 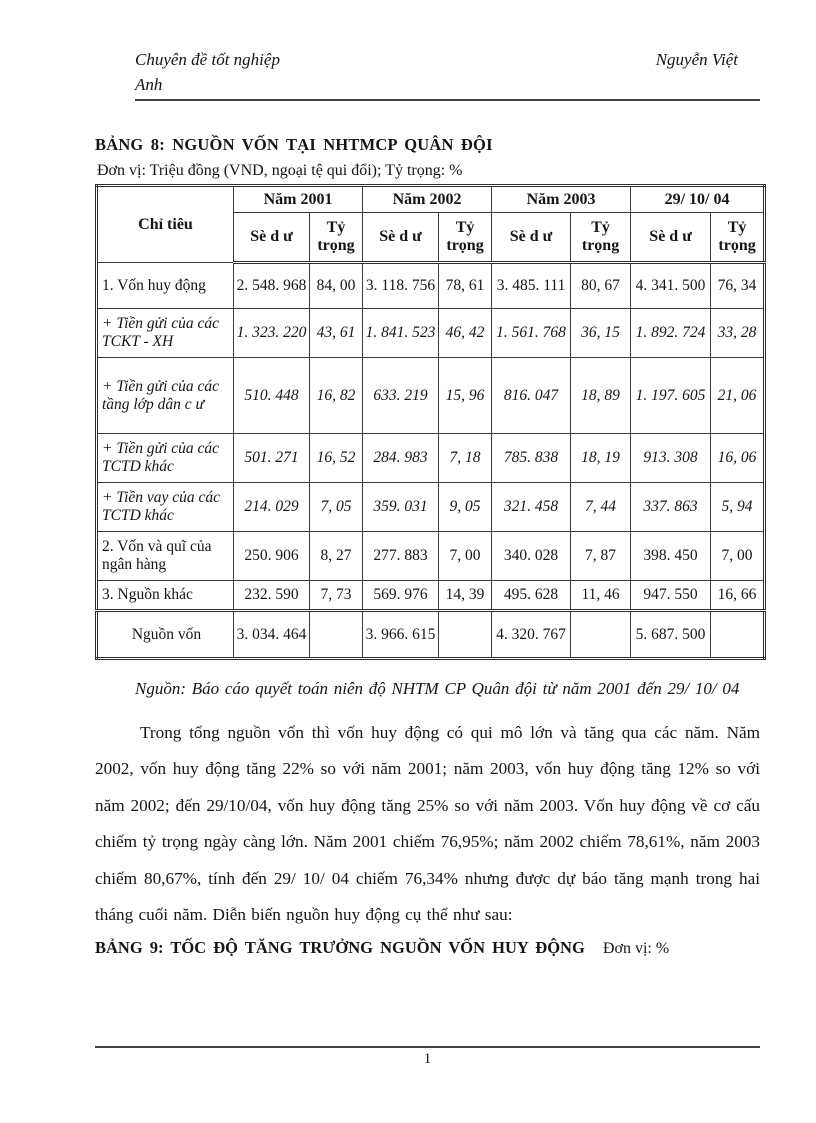 What do you see at coordinates (671, 458) in the screenshot?
I see `cell: 913. 308` at bounding box center [671, 458].